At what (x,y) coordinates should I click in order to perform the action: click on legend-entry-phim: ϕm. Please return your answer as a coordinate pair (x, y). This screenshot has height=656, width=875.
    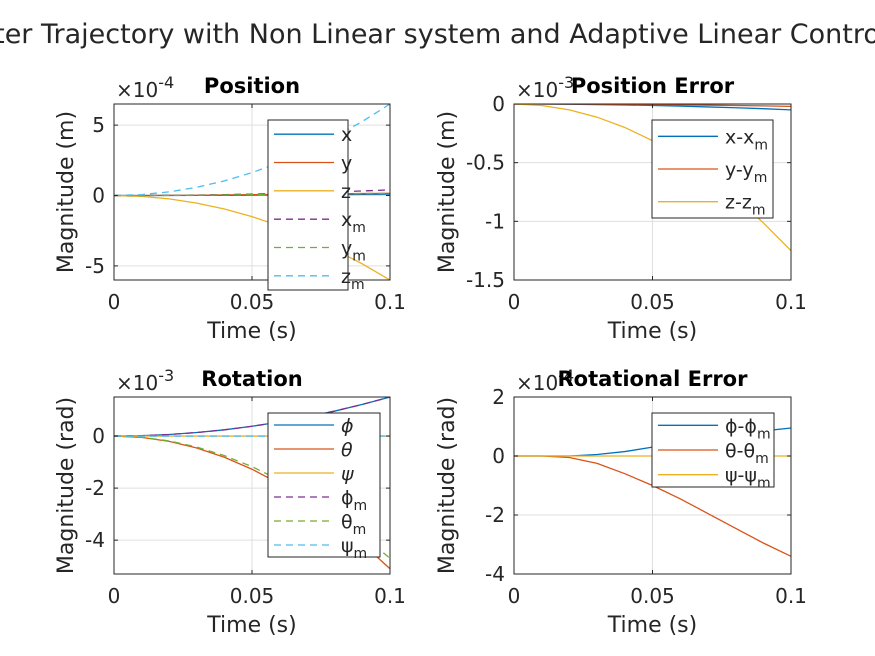
    Looking at the image, I should click on (354, 500).